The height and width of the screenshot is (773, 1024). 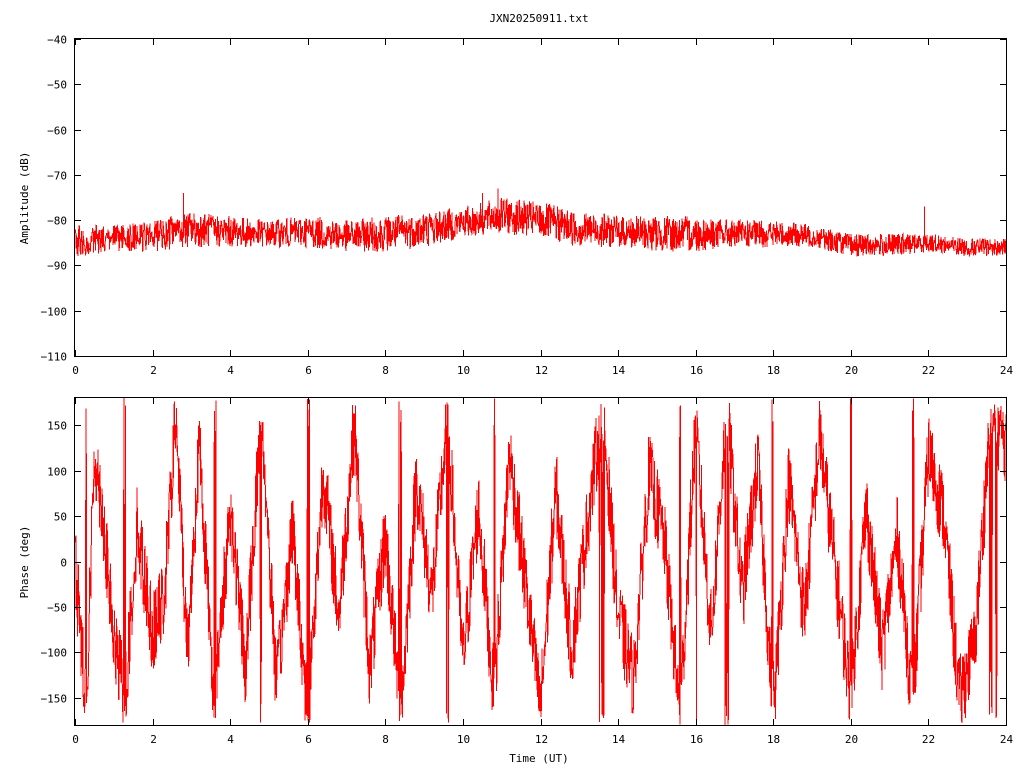 I want to click on amplitude-y-tick-label: −90, so click(x=57, y=266).